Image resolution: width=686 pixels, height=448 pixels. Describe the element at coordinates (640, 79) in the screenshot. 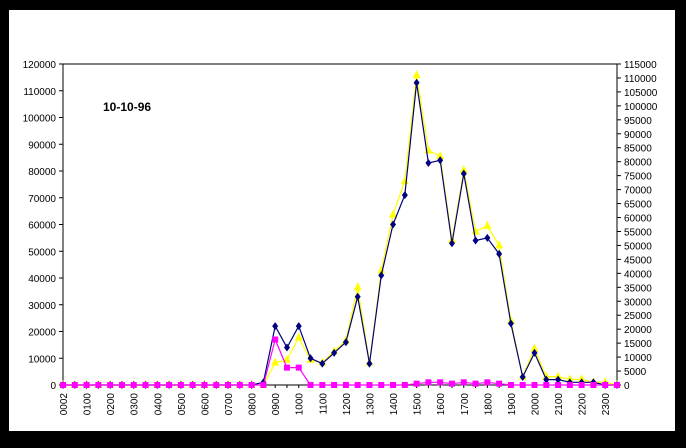

I see `y-right-tick-label: 110000` at that location.